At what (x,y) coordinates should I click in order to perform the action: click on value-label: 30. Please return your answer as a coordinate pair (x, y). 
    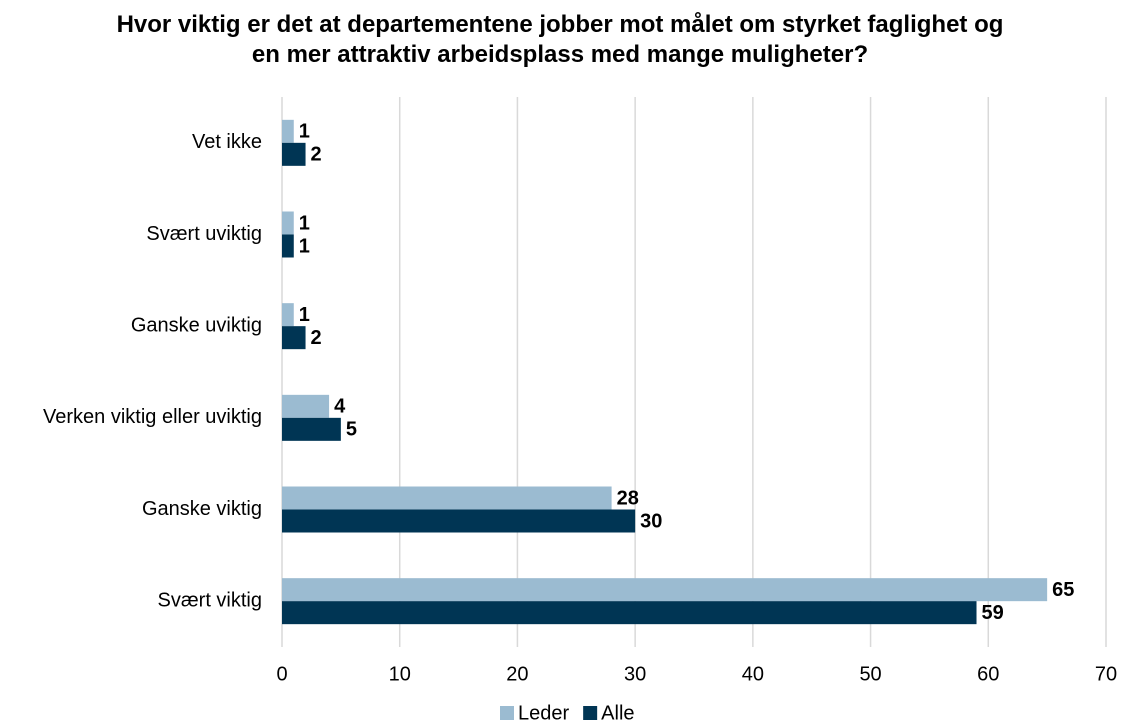
    Looking at the image, I should click on (651, 521).